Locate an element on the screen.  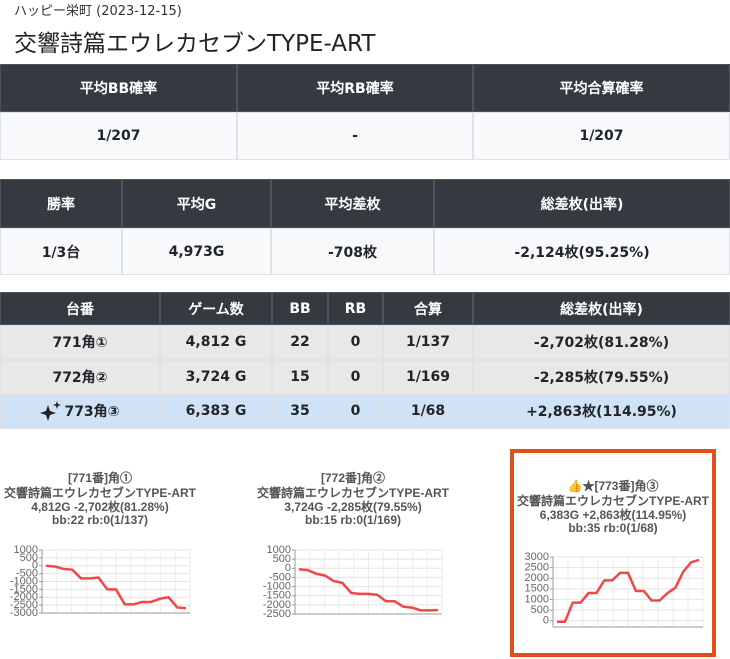
table-cell: - is located at coordinates (355, 136).